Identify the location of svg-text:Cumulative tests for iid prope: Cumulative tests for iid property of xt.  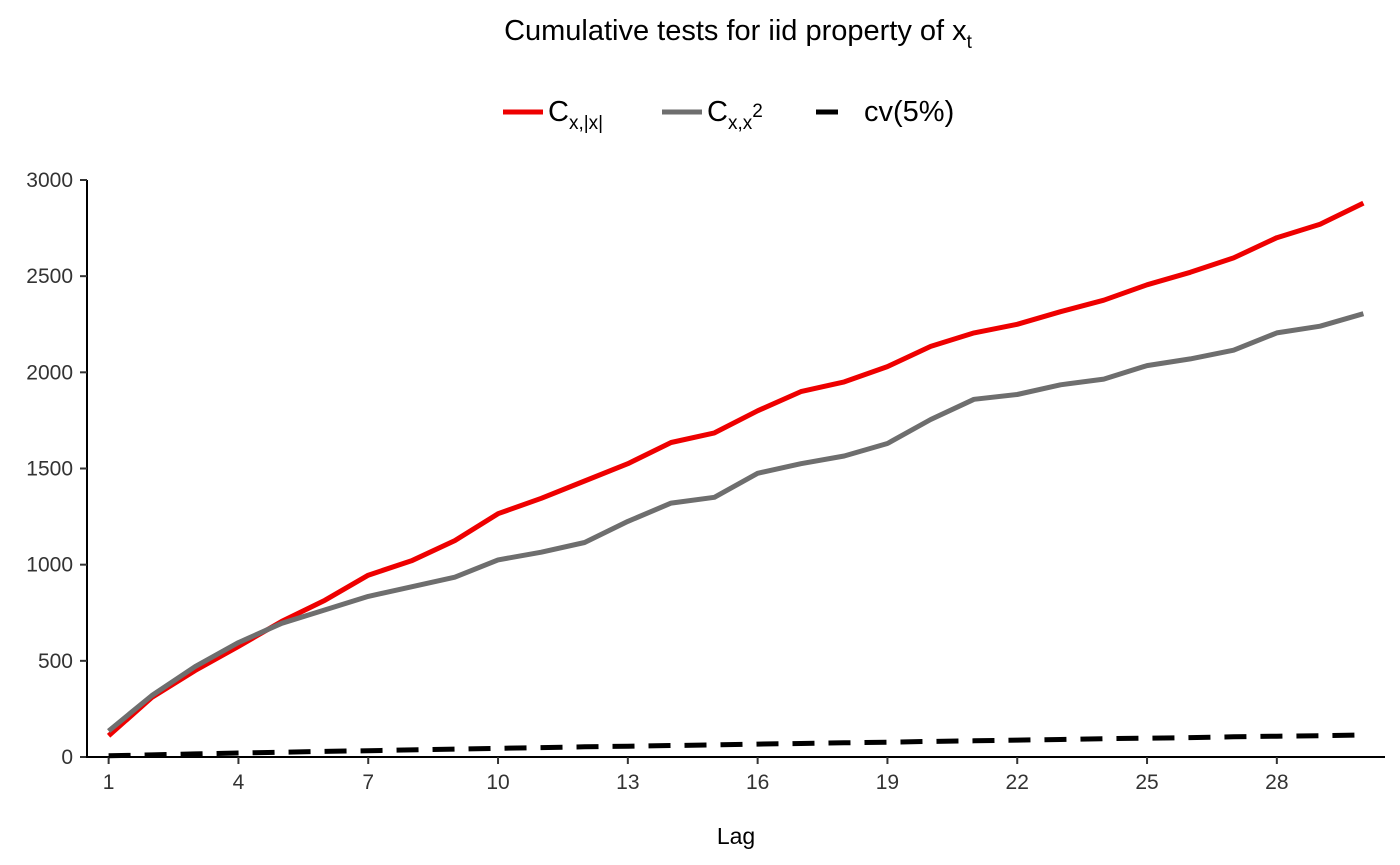
(738, 34).